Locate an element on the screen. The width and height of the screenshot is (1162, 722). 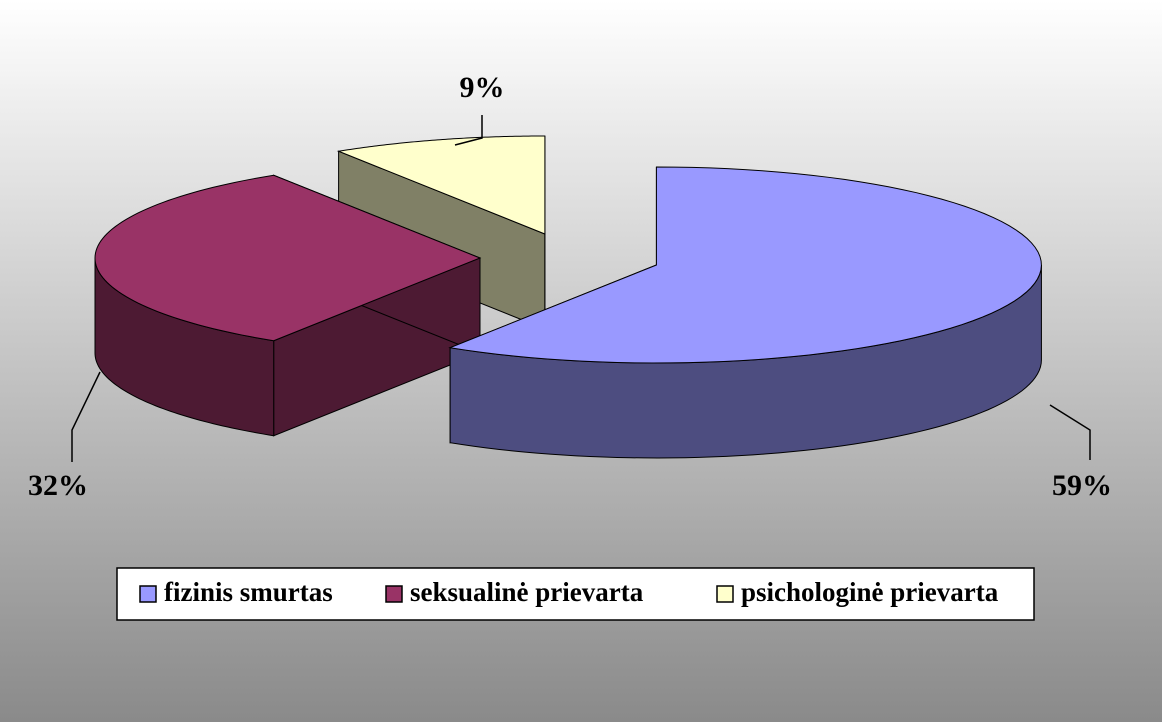
legend-label: psichologinė prievarta is located at coordinates (870, 592).